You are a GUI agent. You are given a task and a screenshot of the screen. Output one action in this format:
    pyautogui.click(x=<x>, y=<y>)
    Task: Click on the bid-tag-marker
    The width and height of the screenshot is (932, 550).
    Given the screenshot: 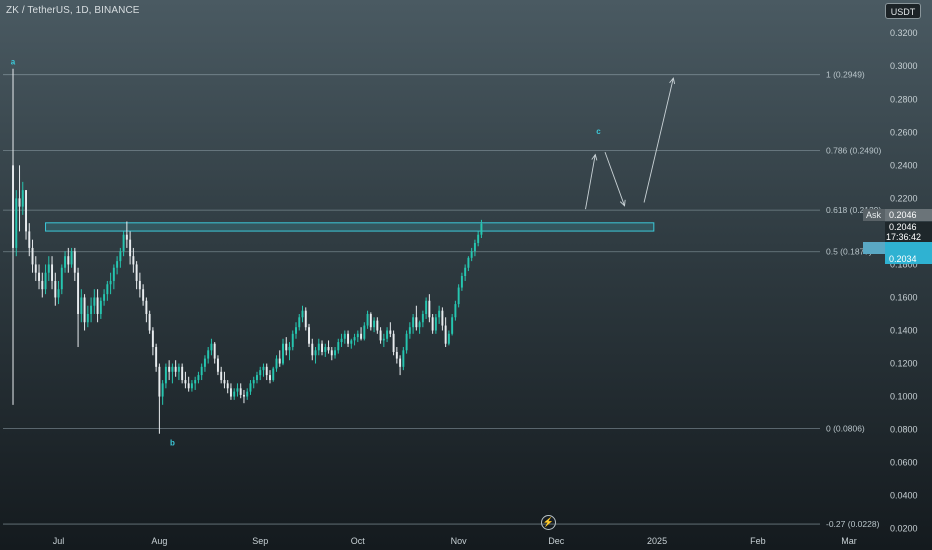 What is the action you would take?
    pyautogui.click(x=874, y=248)
    